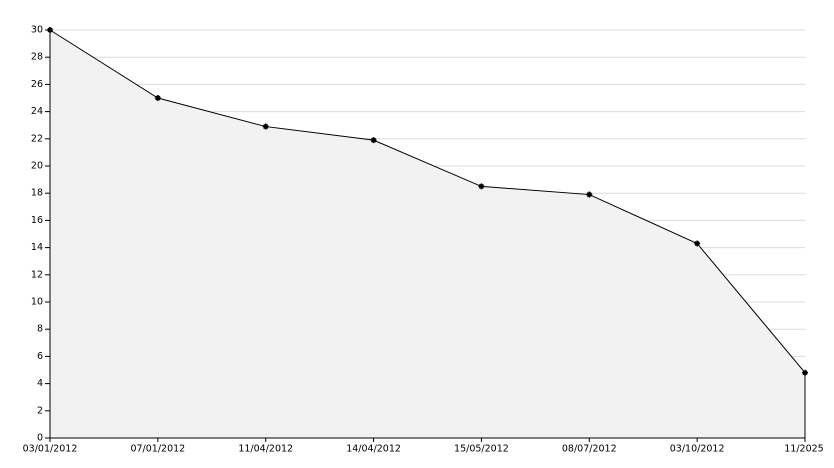  What do you see at coordinates (40, 438) in the screenshot?
I see `y-tick-label: 0` at bounding box center [40, 438].